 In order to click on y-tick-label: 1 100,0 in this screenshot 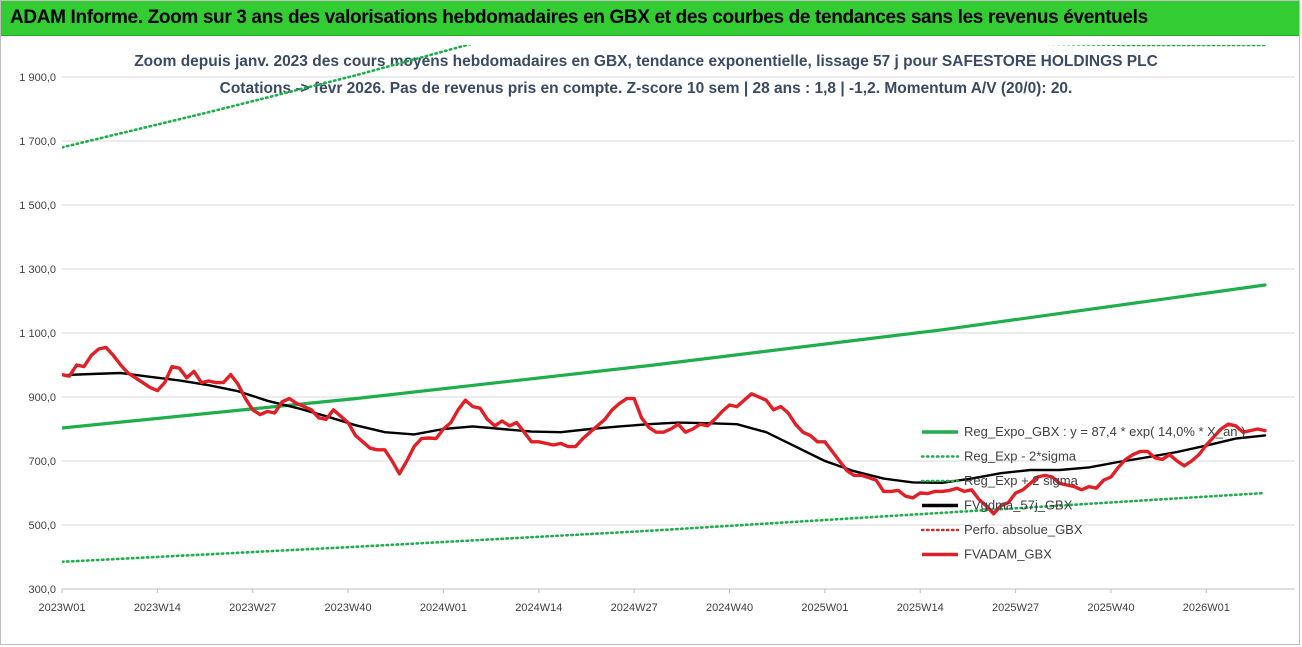, I will do `click(37, 334)`.